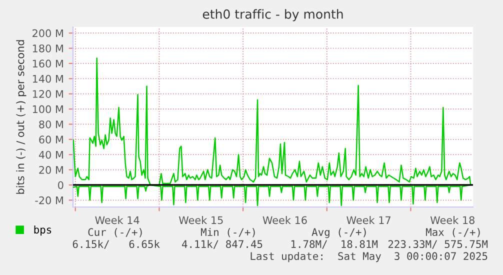  I want to click on text: 6.15k/ 6.65k, so click(116, 244).